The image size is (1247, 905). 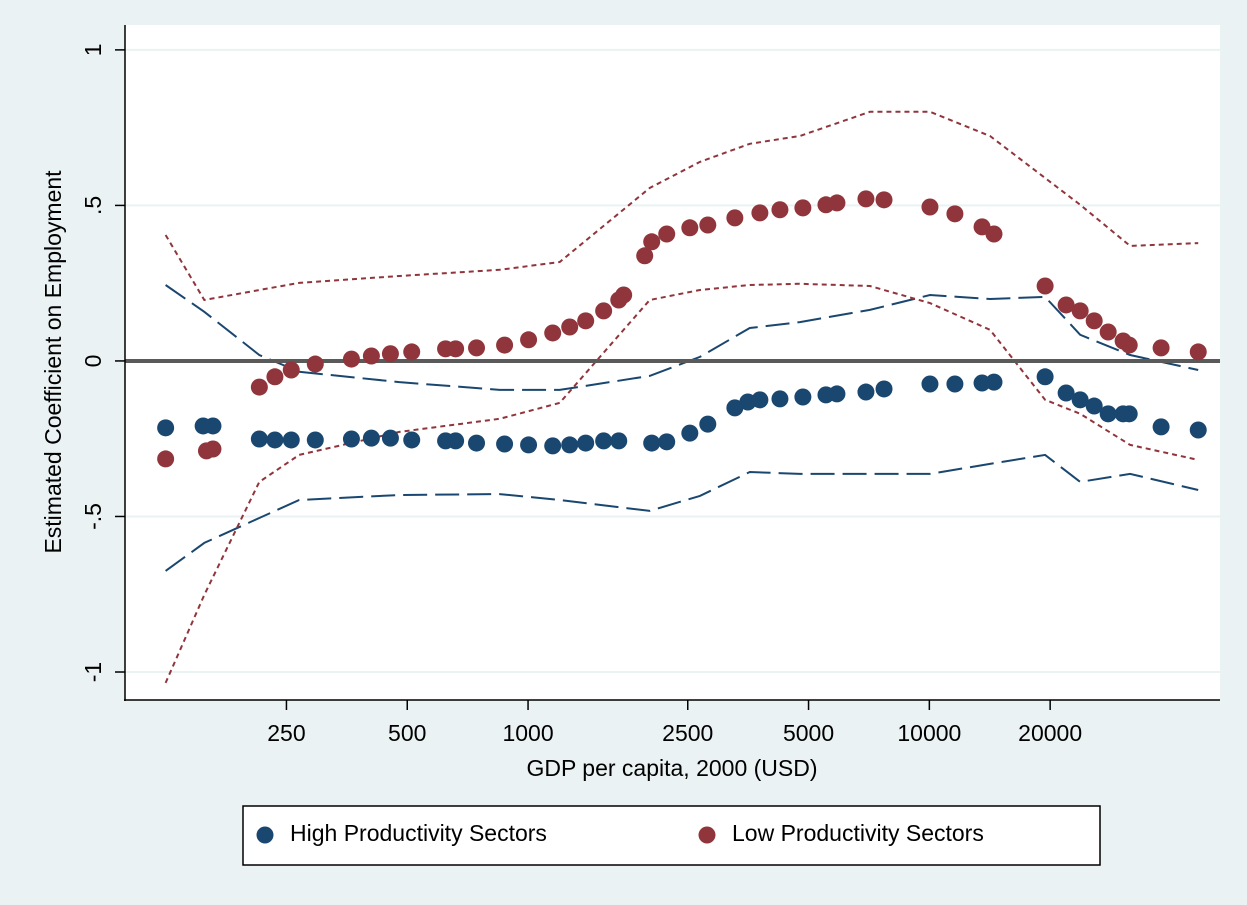 What do you see at coordinates (418, 833) in the screenshot?
I see `legend-label: High Productivity Sectors` at bounding box center [418, 833].